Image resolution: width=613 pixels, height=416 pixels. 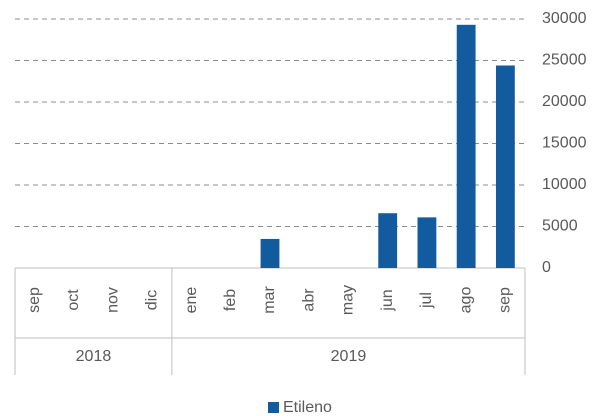 I want to click on y-tick-label: 15000, so click(x=564, y=143).